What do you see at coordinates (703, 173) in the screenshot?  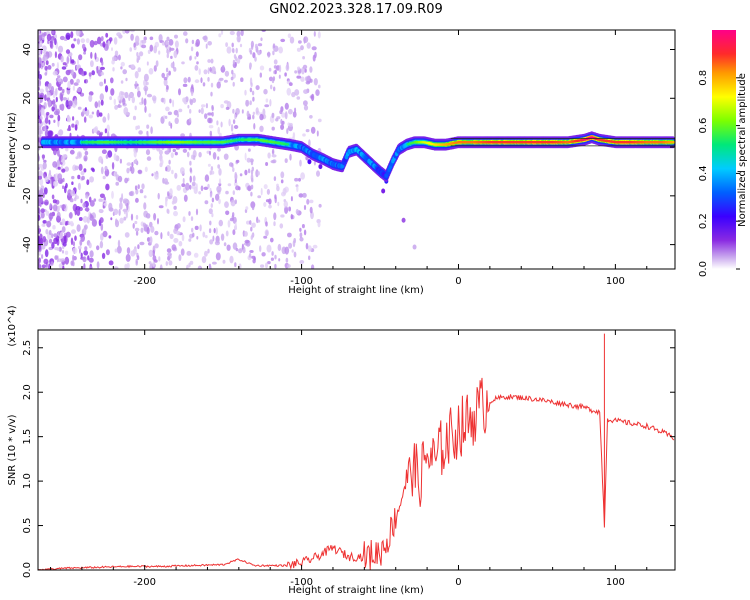 I see `colorbar-tick-label: 0.4` at bounding box center [703, 173].